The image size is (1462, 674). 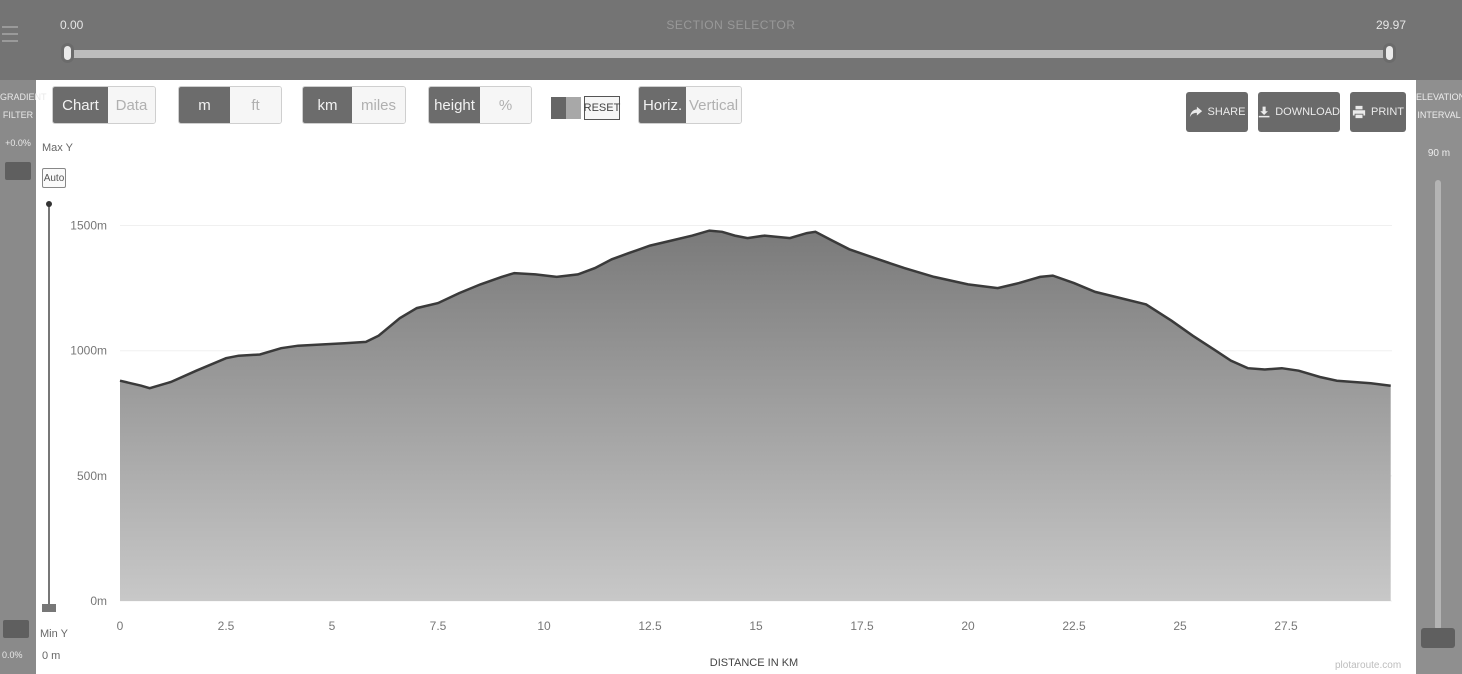 What do you see at coordinates (1389, 53) in the screenshot?
I see `section-end-handle` at bounding box center [1389, 53].